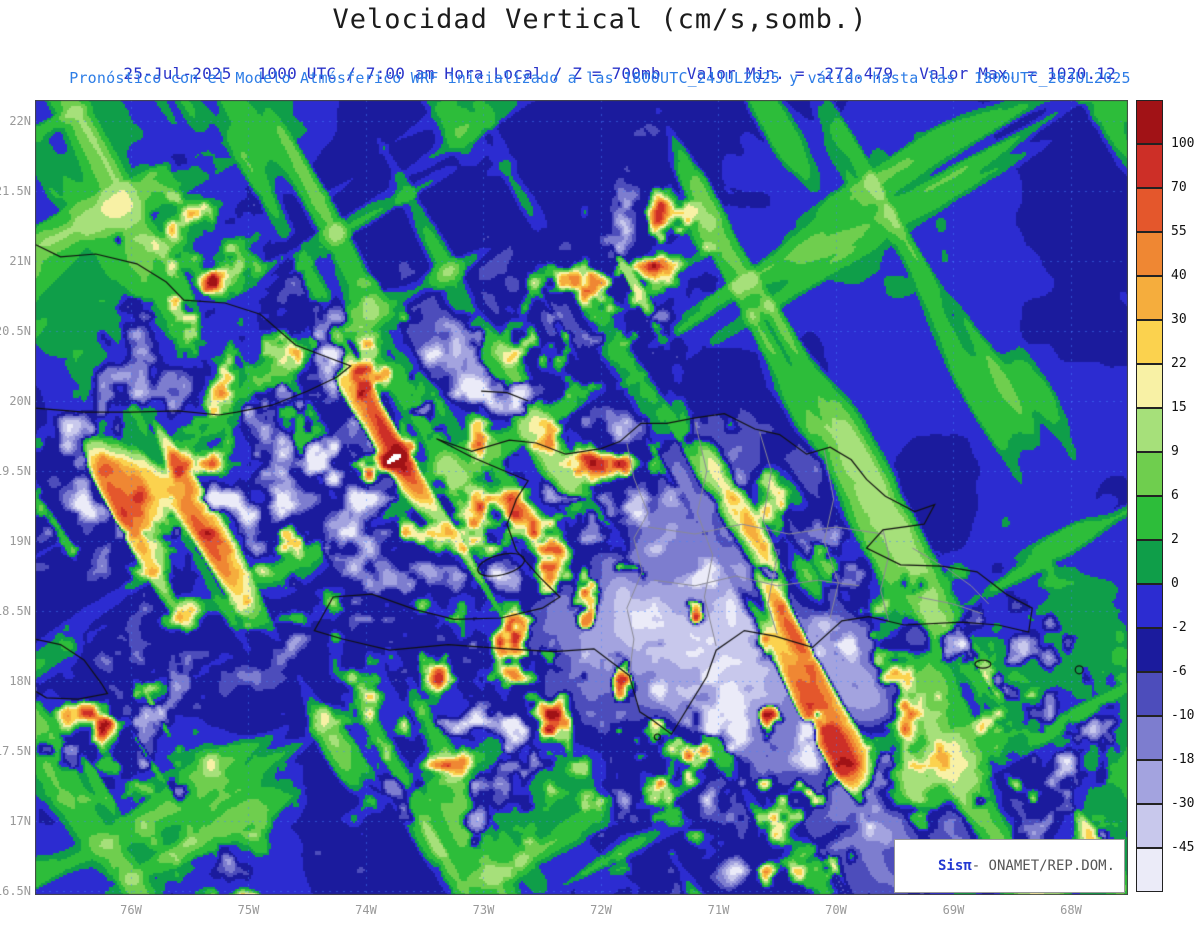  What do you see at coordinates (15, 331) in the screenshot?
I see `y-axis-tick: 20.5N` at bounding box center [15, 331].